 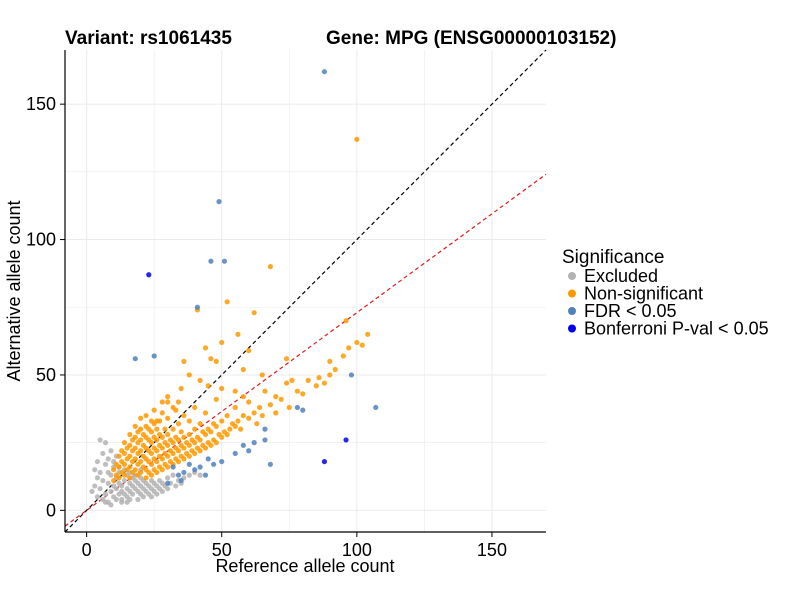 What do you see at coordinates (14, 290) in the screenshot?
I see `y-axis-title: Alternative allele count` at bounding box center [14, 290].